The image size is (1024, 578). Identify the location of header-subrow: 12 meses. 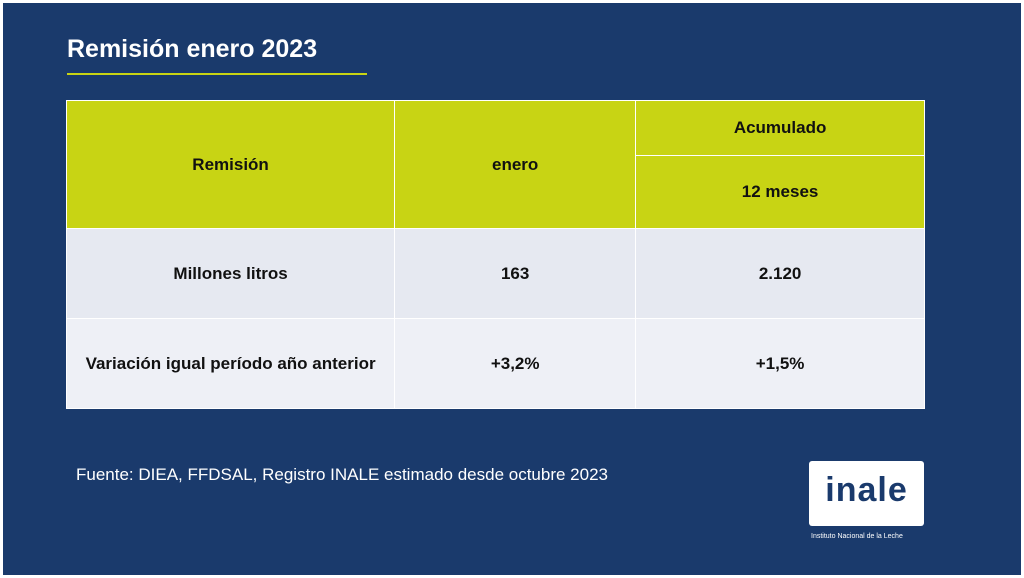
(496, 192).